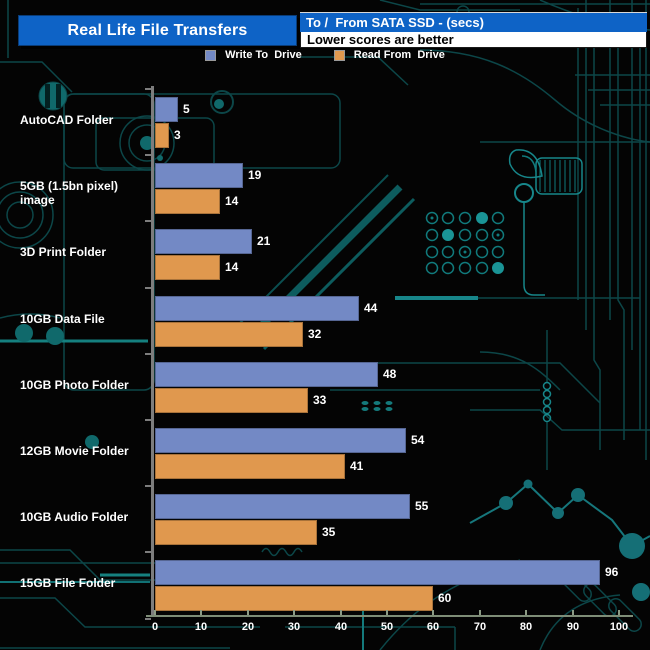 The image size is (650, 650). I want to click on bar-value-label: 33, so click(320, 399).